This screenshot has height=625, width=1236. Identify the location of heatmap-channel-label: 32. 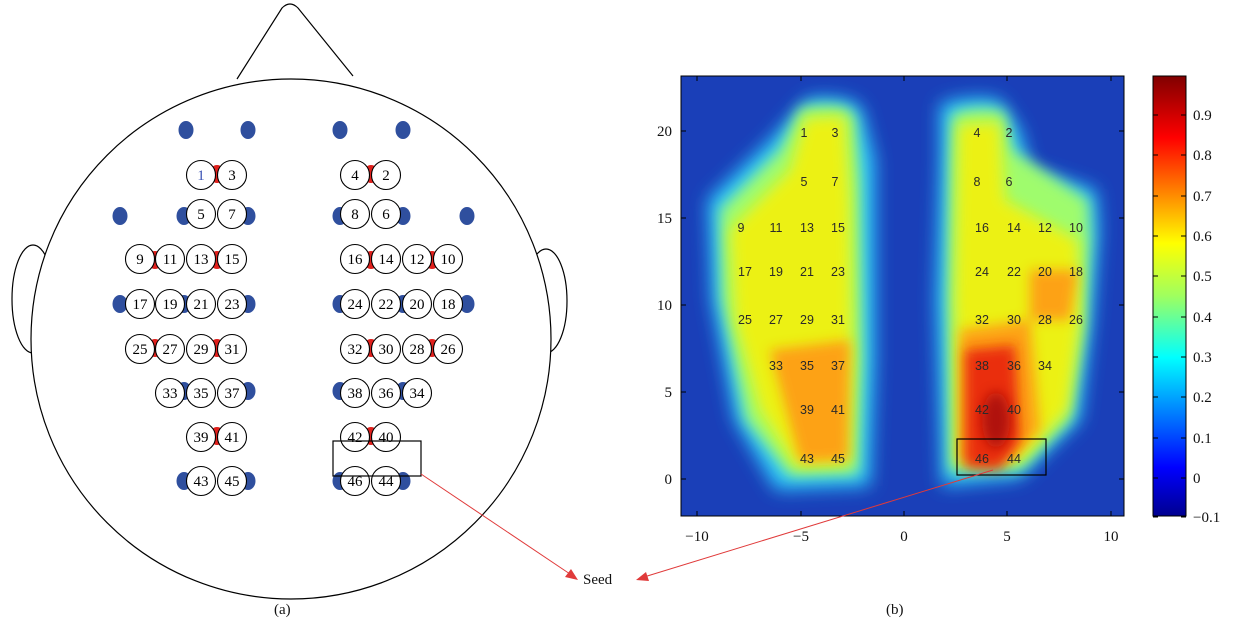
(982, 320).